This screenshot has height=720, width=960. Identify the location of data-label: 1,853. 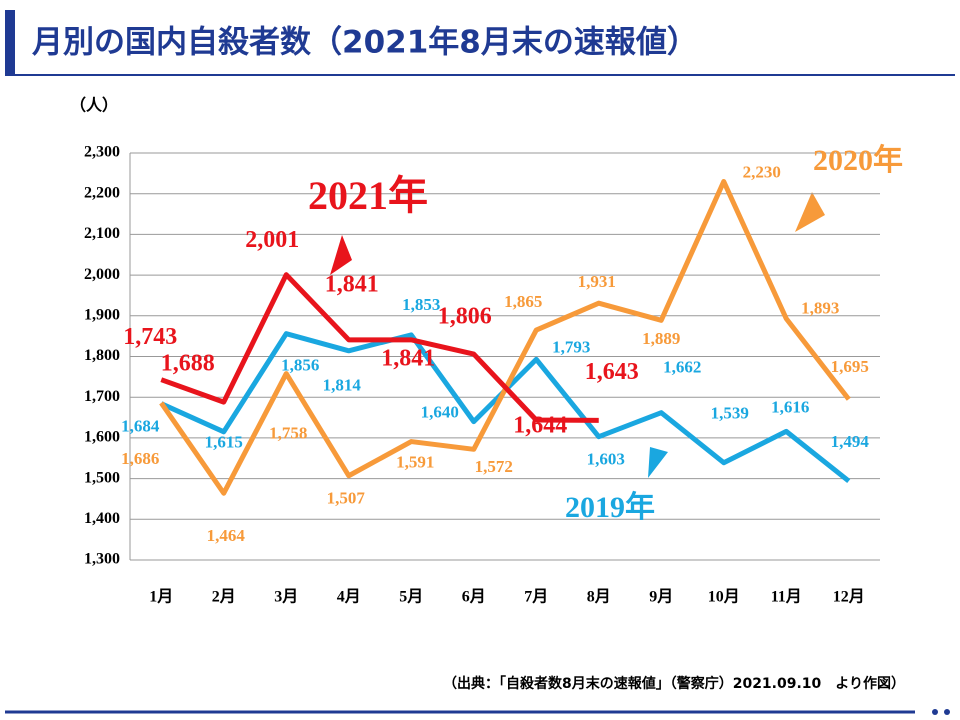
(421, 304).